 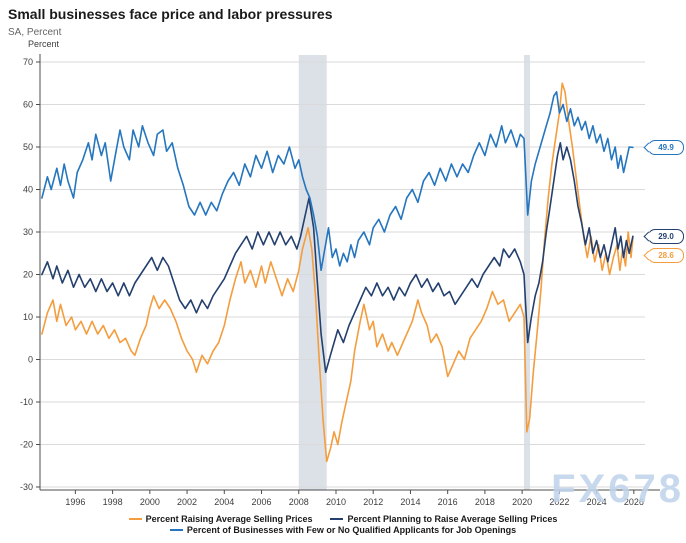 I want to click on x-tick-label: 2002, so click(x=187, y=502).